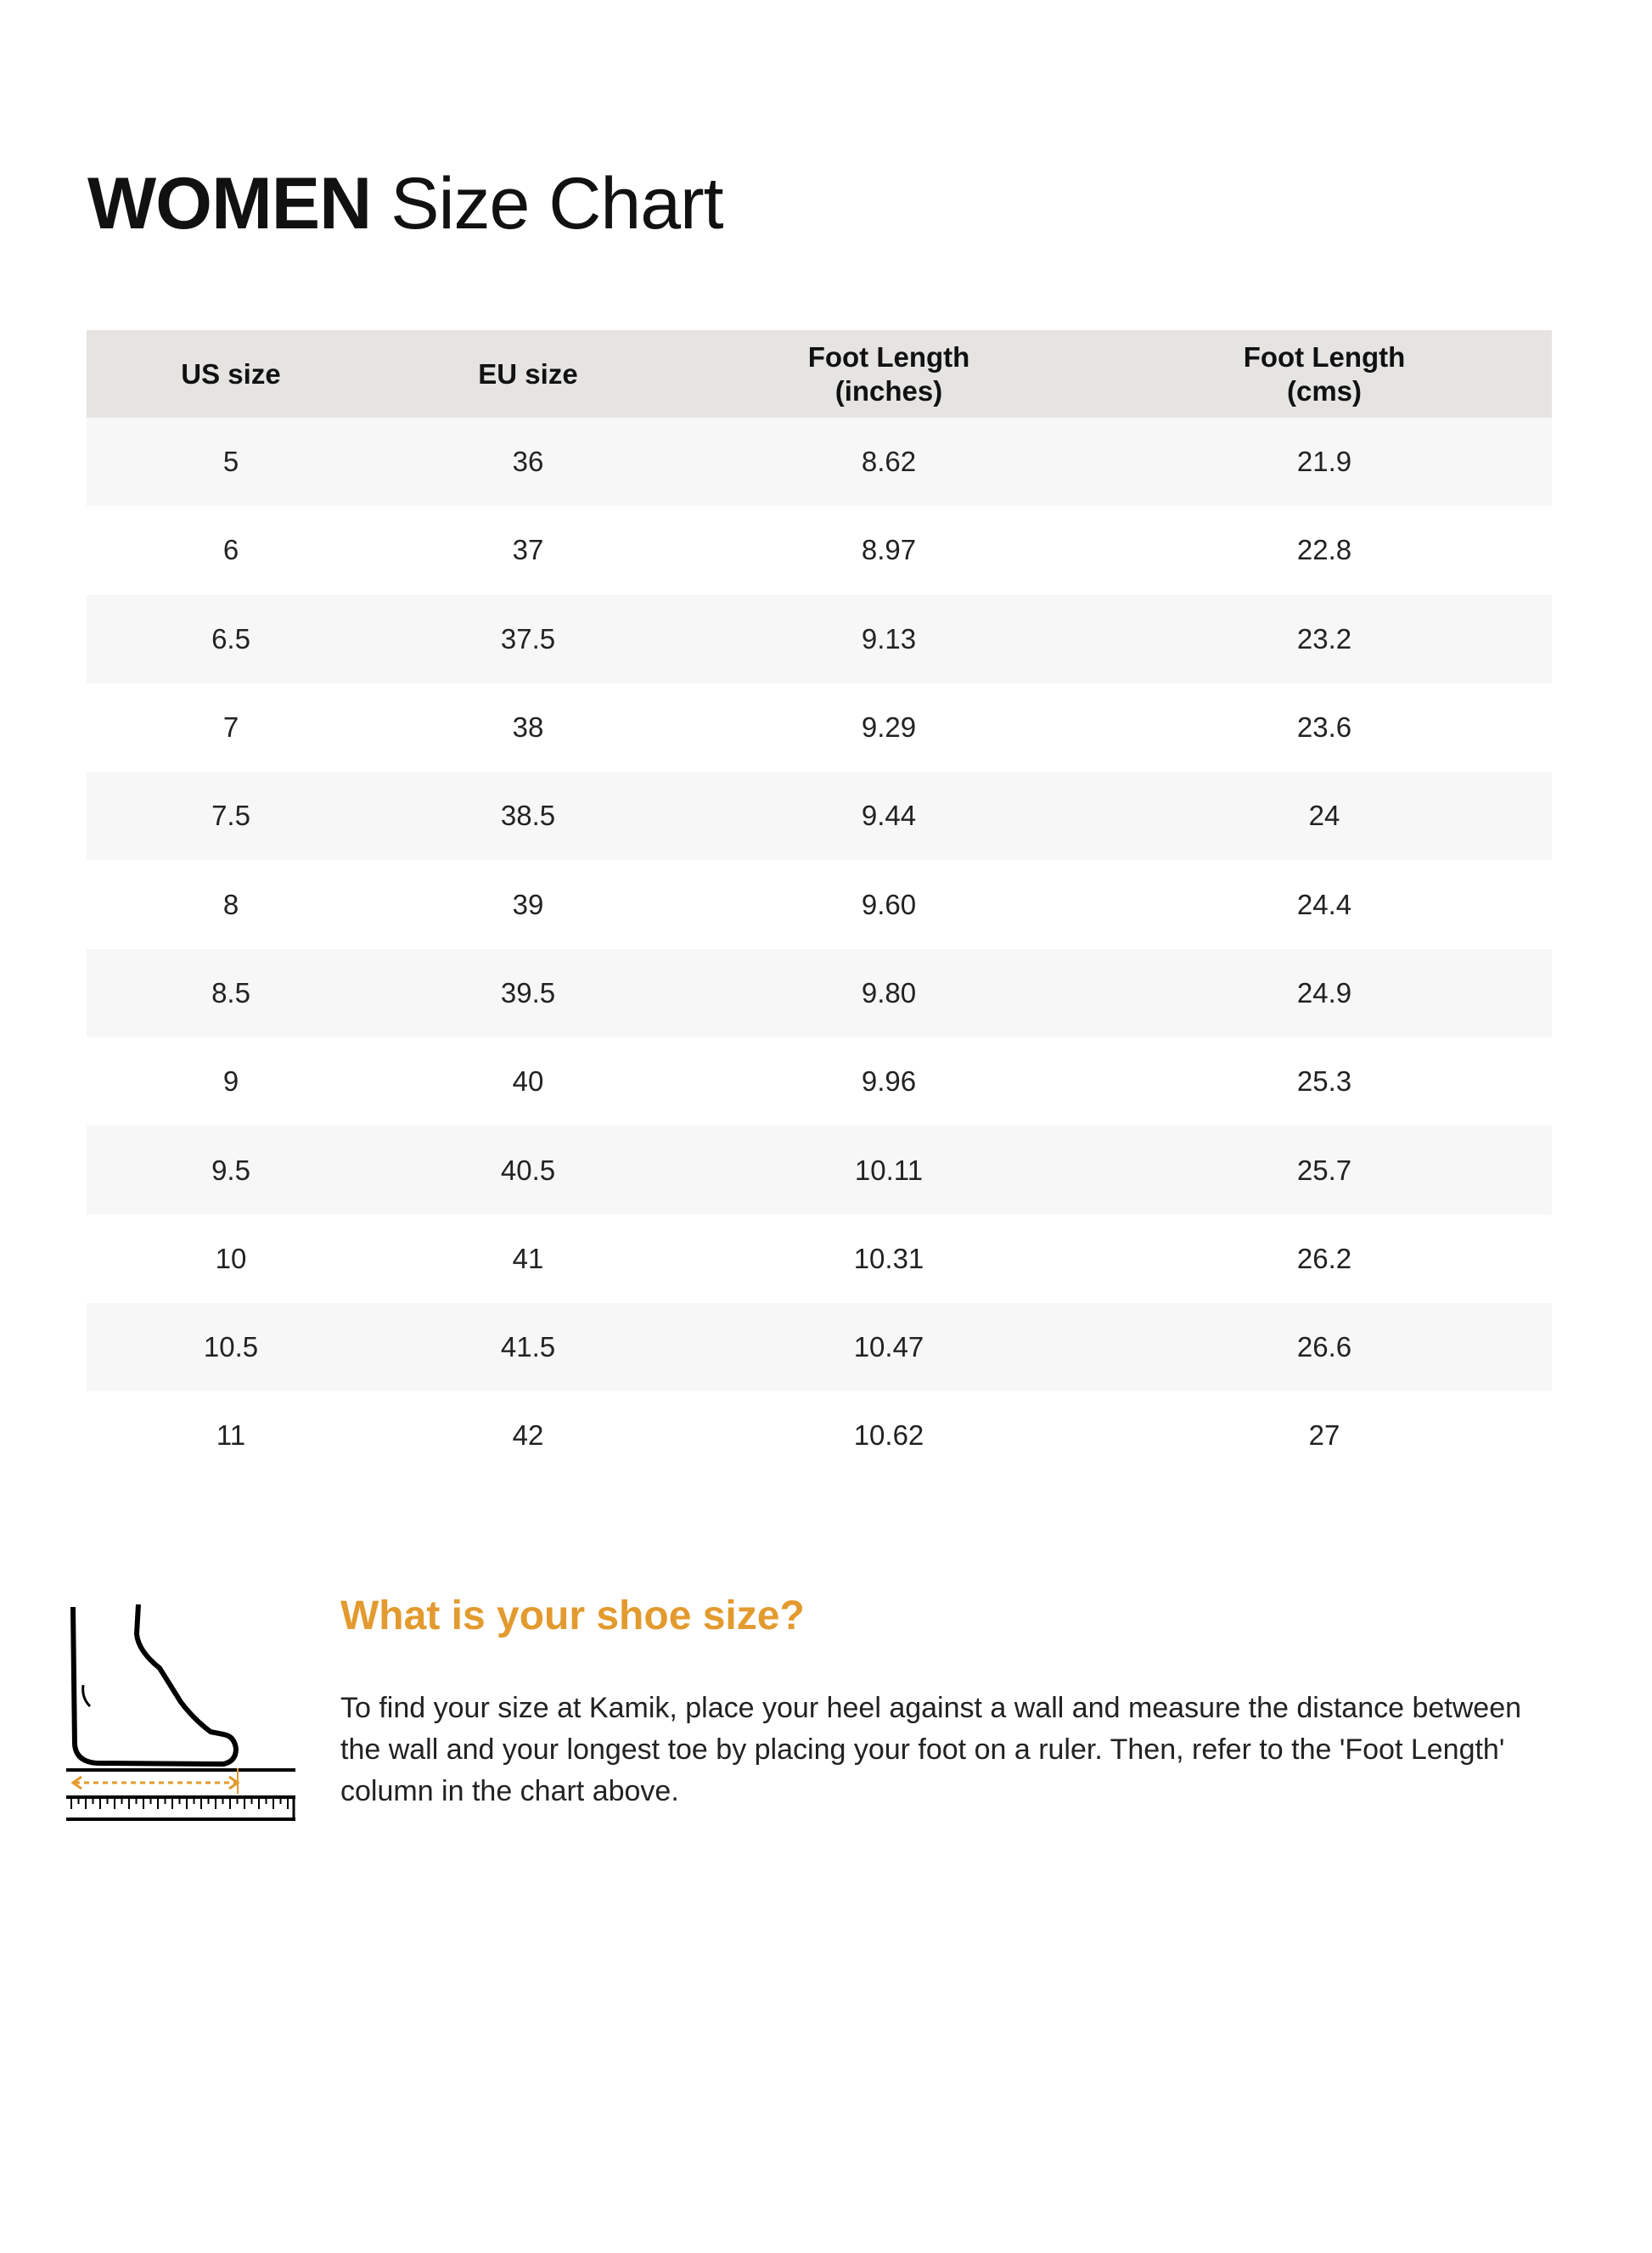 This screenshot has width=1652, height=2253. I want to click on table-row: 9 40 9.96 25.3, so click(819, 1081).